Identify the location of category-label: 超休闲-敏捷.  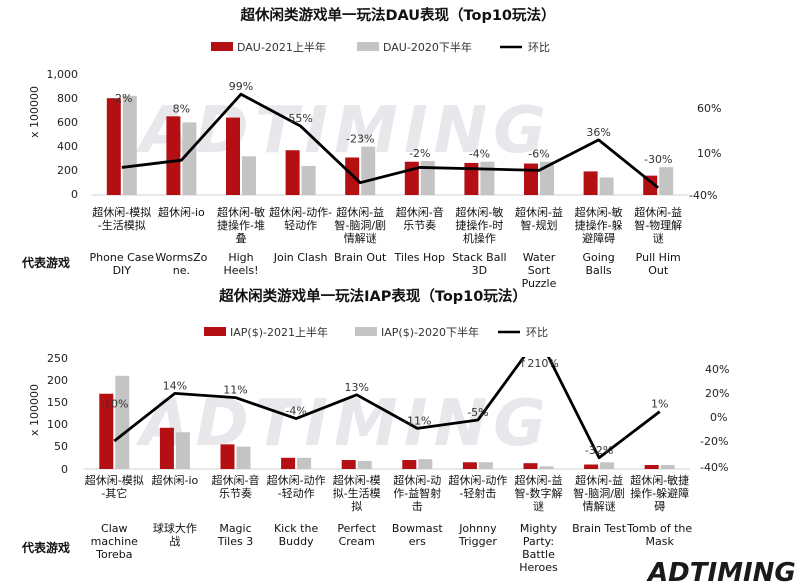
(659, 480).